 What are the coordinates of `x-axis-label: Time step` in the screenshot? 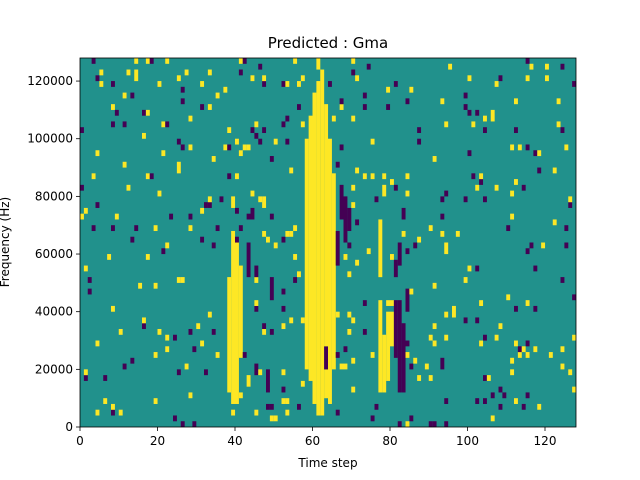 It's located at (327, 463).